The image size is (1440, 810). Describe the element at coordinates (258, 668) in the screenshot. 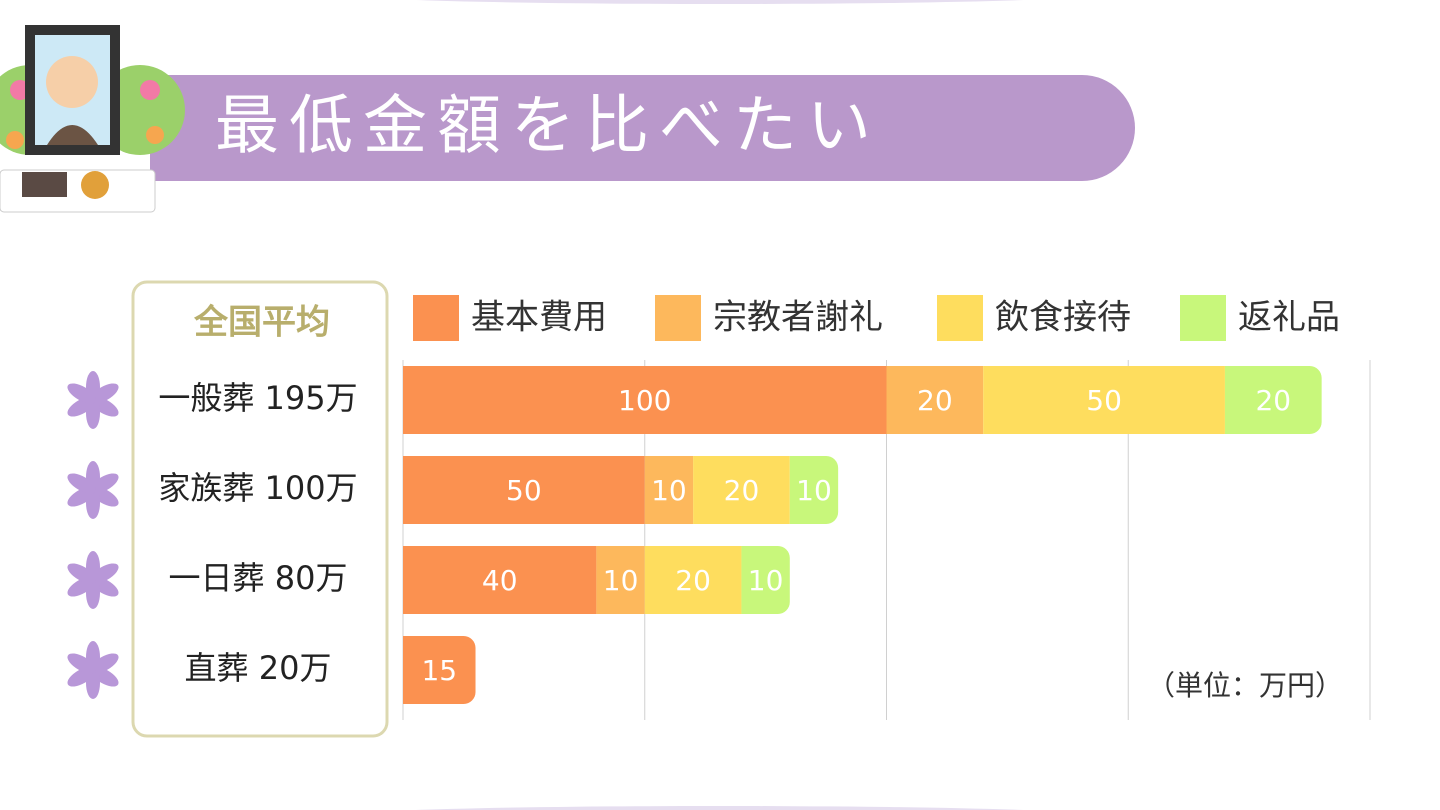

I see `y-tick-label: 直葬 20万` at that location.